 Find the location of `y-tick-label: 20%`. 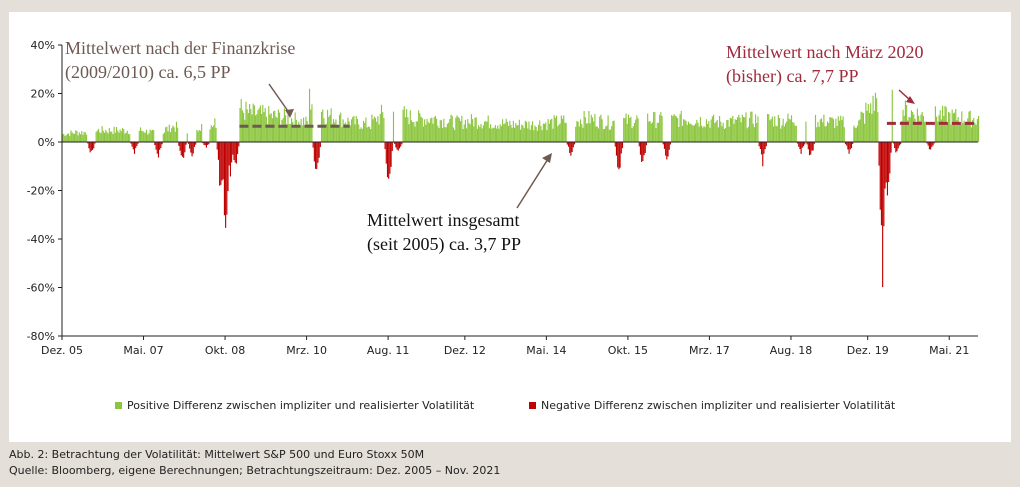

y-tick-label: 20% is located at coordinates (43, 94).